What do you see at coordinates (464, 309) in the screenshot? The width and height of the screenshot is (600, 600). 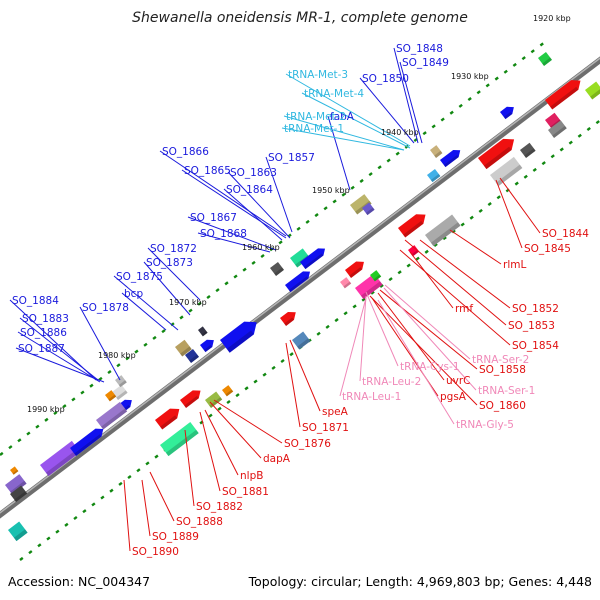 I see `gene-label-red: rmf` at bounding box center [464, 309].